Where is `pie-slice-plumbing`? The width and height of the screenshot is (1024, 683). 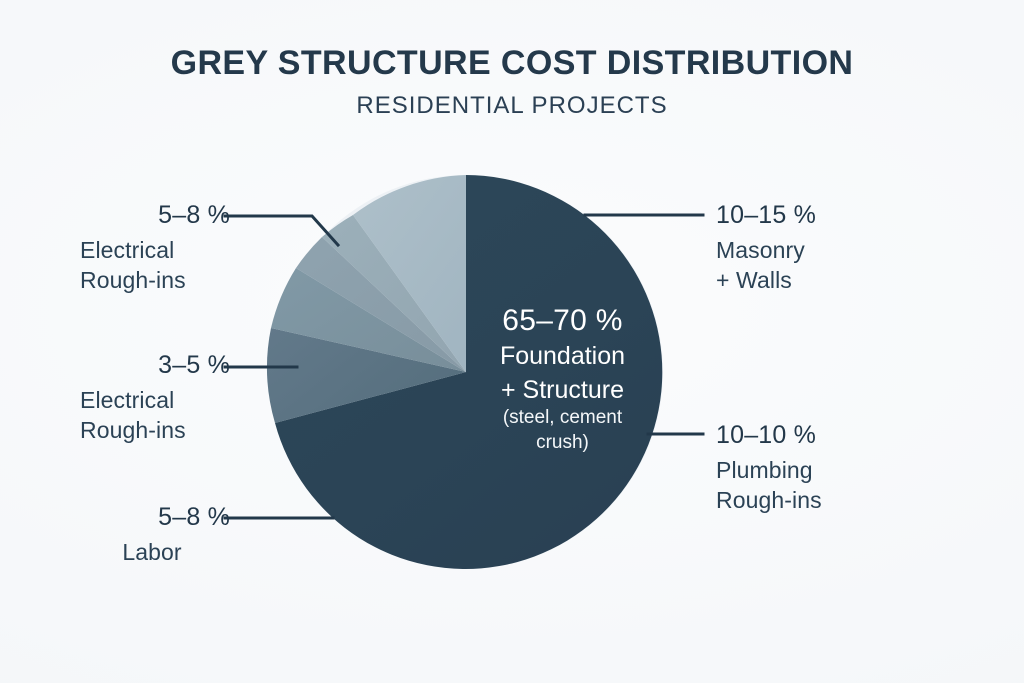 pie-slice-plumbing is located at coordinates (394, 293).